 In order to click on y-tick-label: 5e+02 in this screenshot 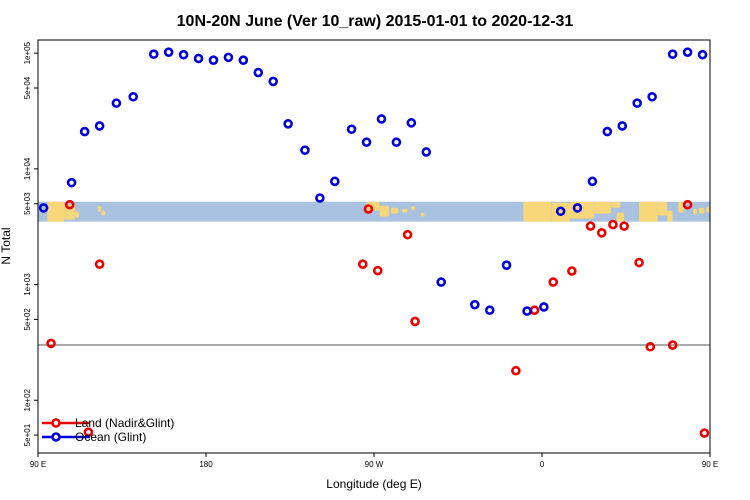, I will do `click(27, 319)`.